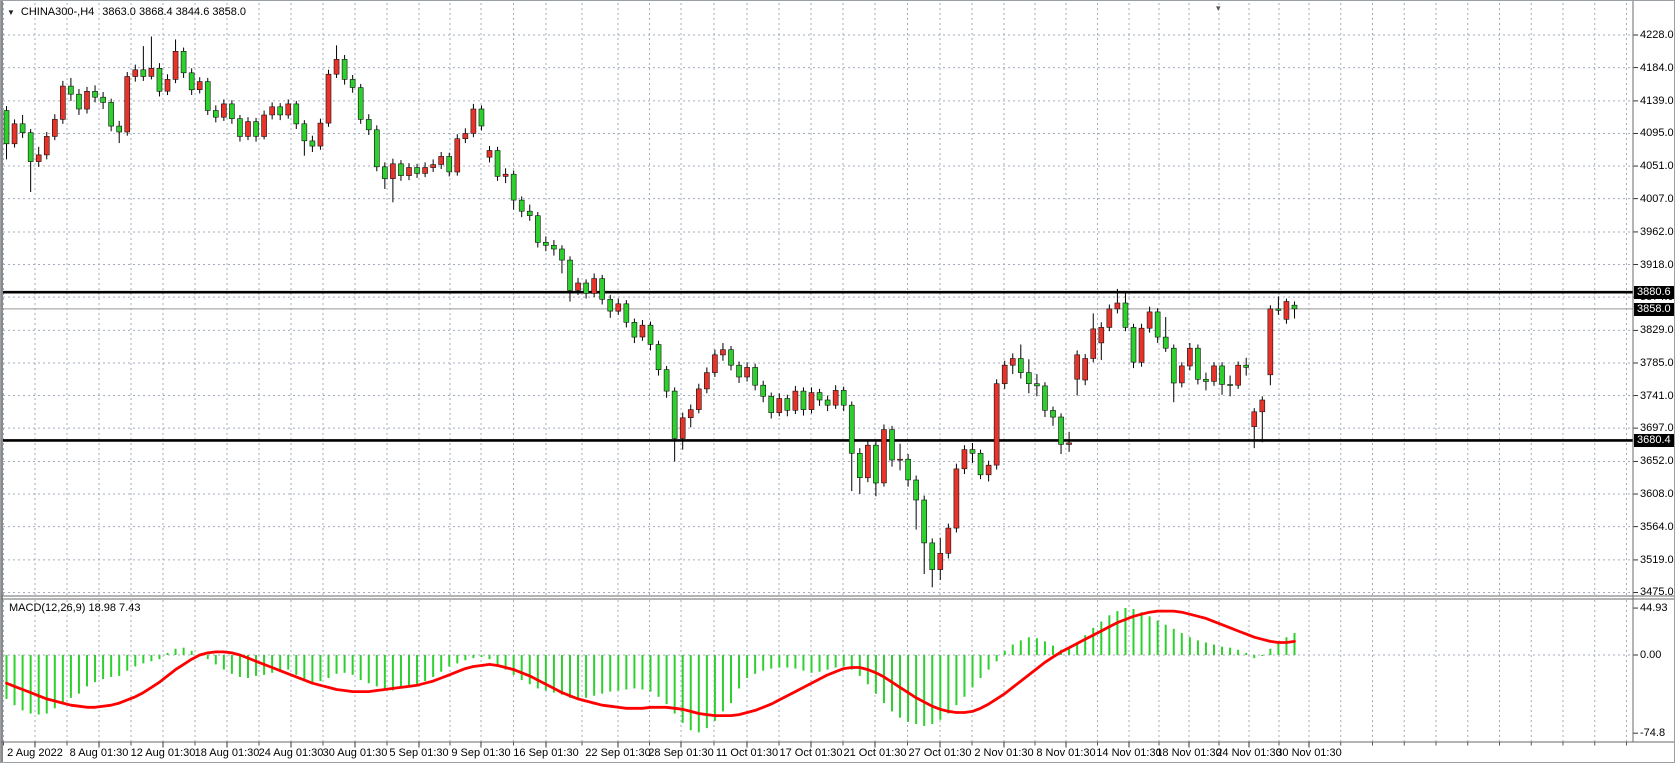 This screenshot has height=763, width=1675. I want to click on price-tick-label: 3608.0, so click(1657, 494).